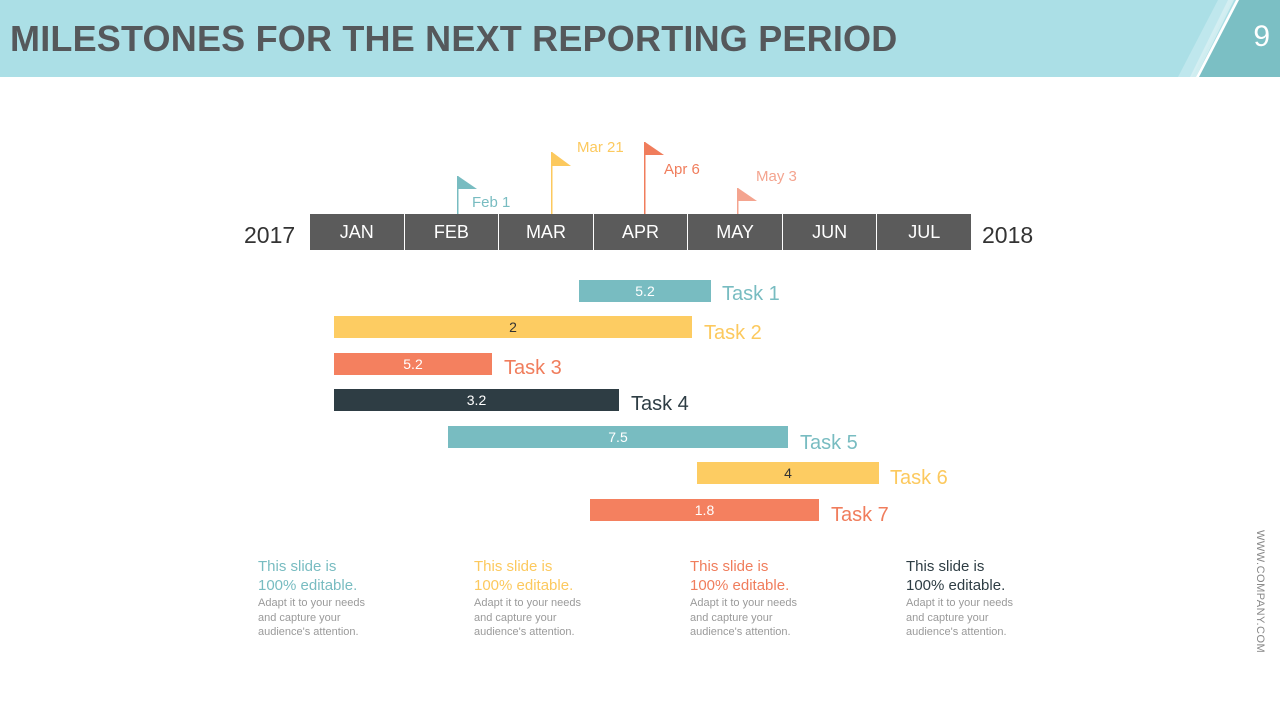 Image resolution: width=1280 pixels, height=720 pixels. Describe the element at coordinates (751, 294) in the screenshot. I see `task-label-1: Task 1` at that location.